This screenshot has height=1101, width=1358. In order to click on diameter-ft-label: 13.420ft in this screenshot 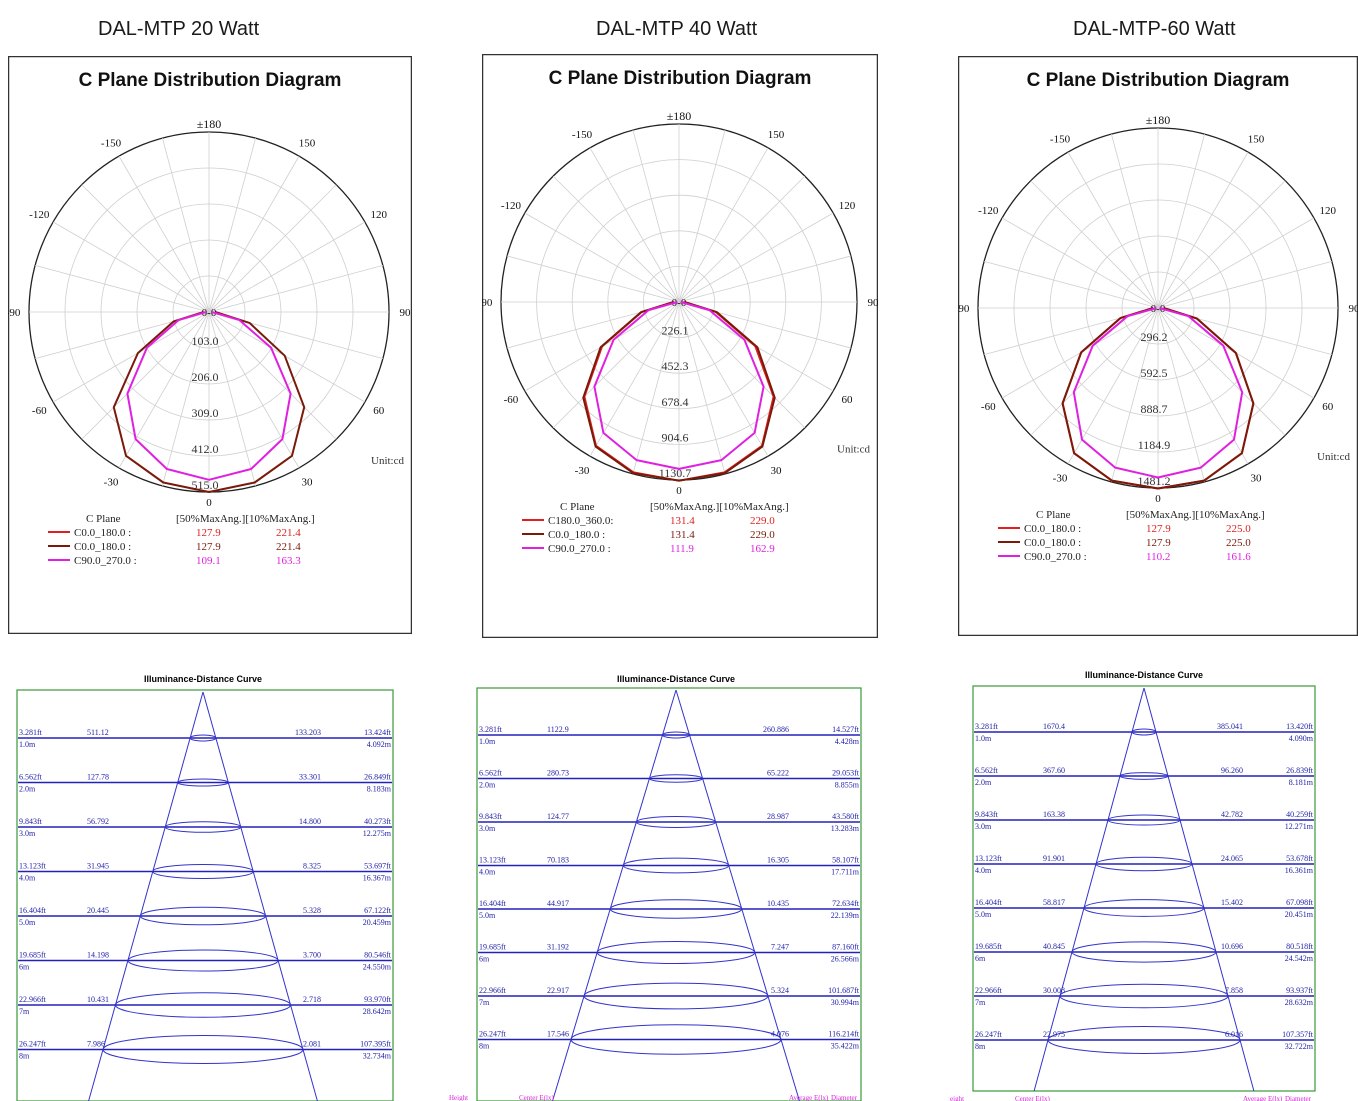, I will do `click(1300, 726)`.